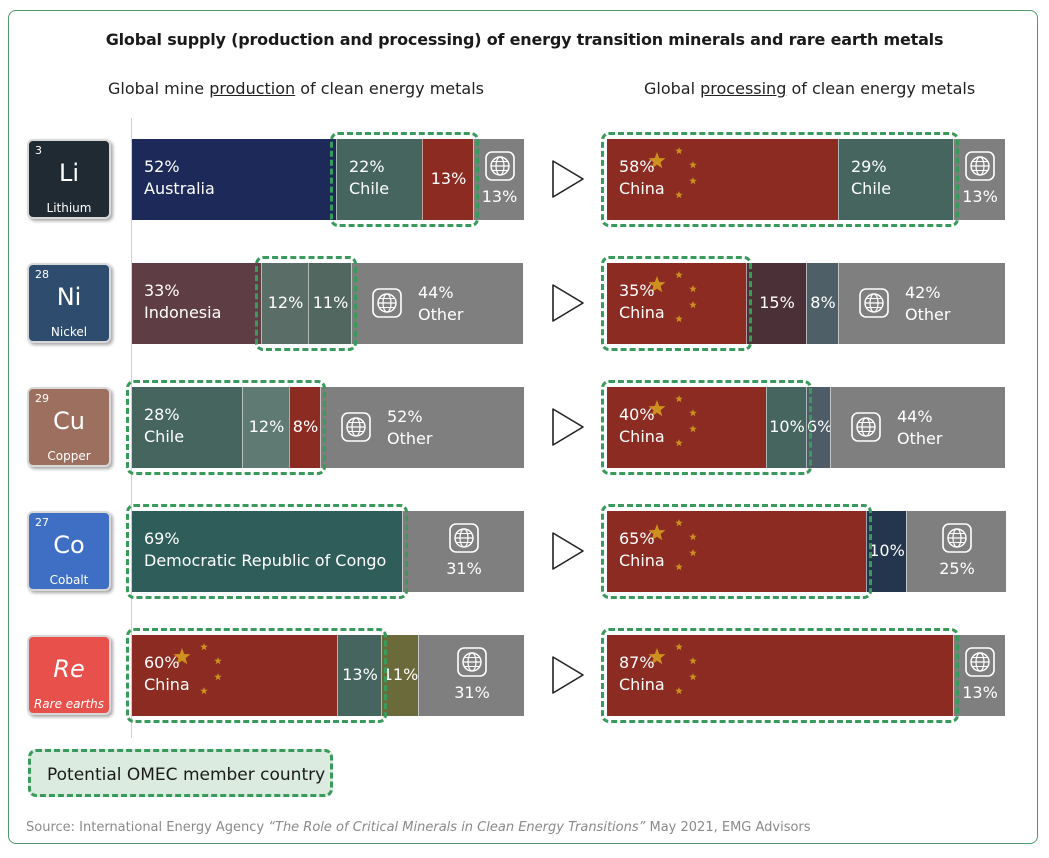 This screenshot has height=858, width=1049. I want to click on processing-bar-re-other: 13%, so click(979, 675).